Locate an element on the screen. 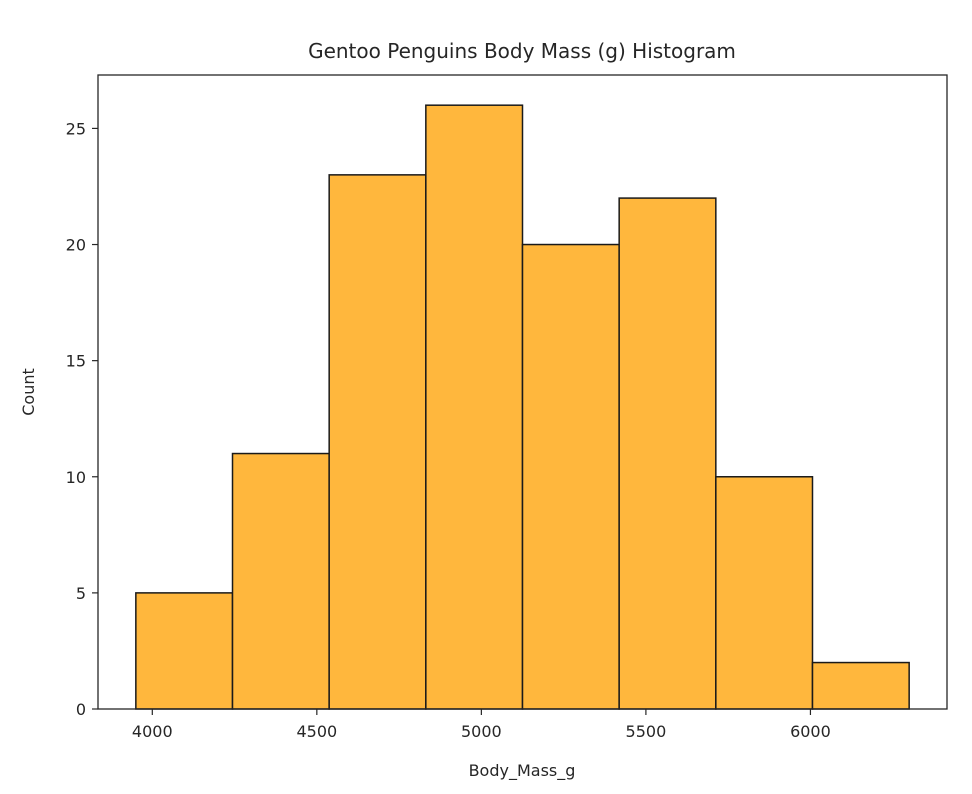 This screenshot has height=794, width=972. y-axis: 0 5 10 15 20 25 is located at coordinates (82, 419).